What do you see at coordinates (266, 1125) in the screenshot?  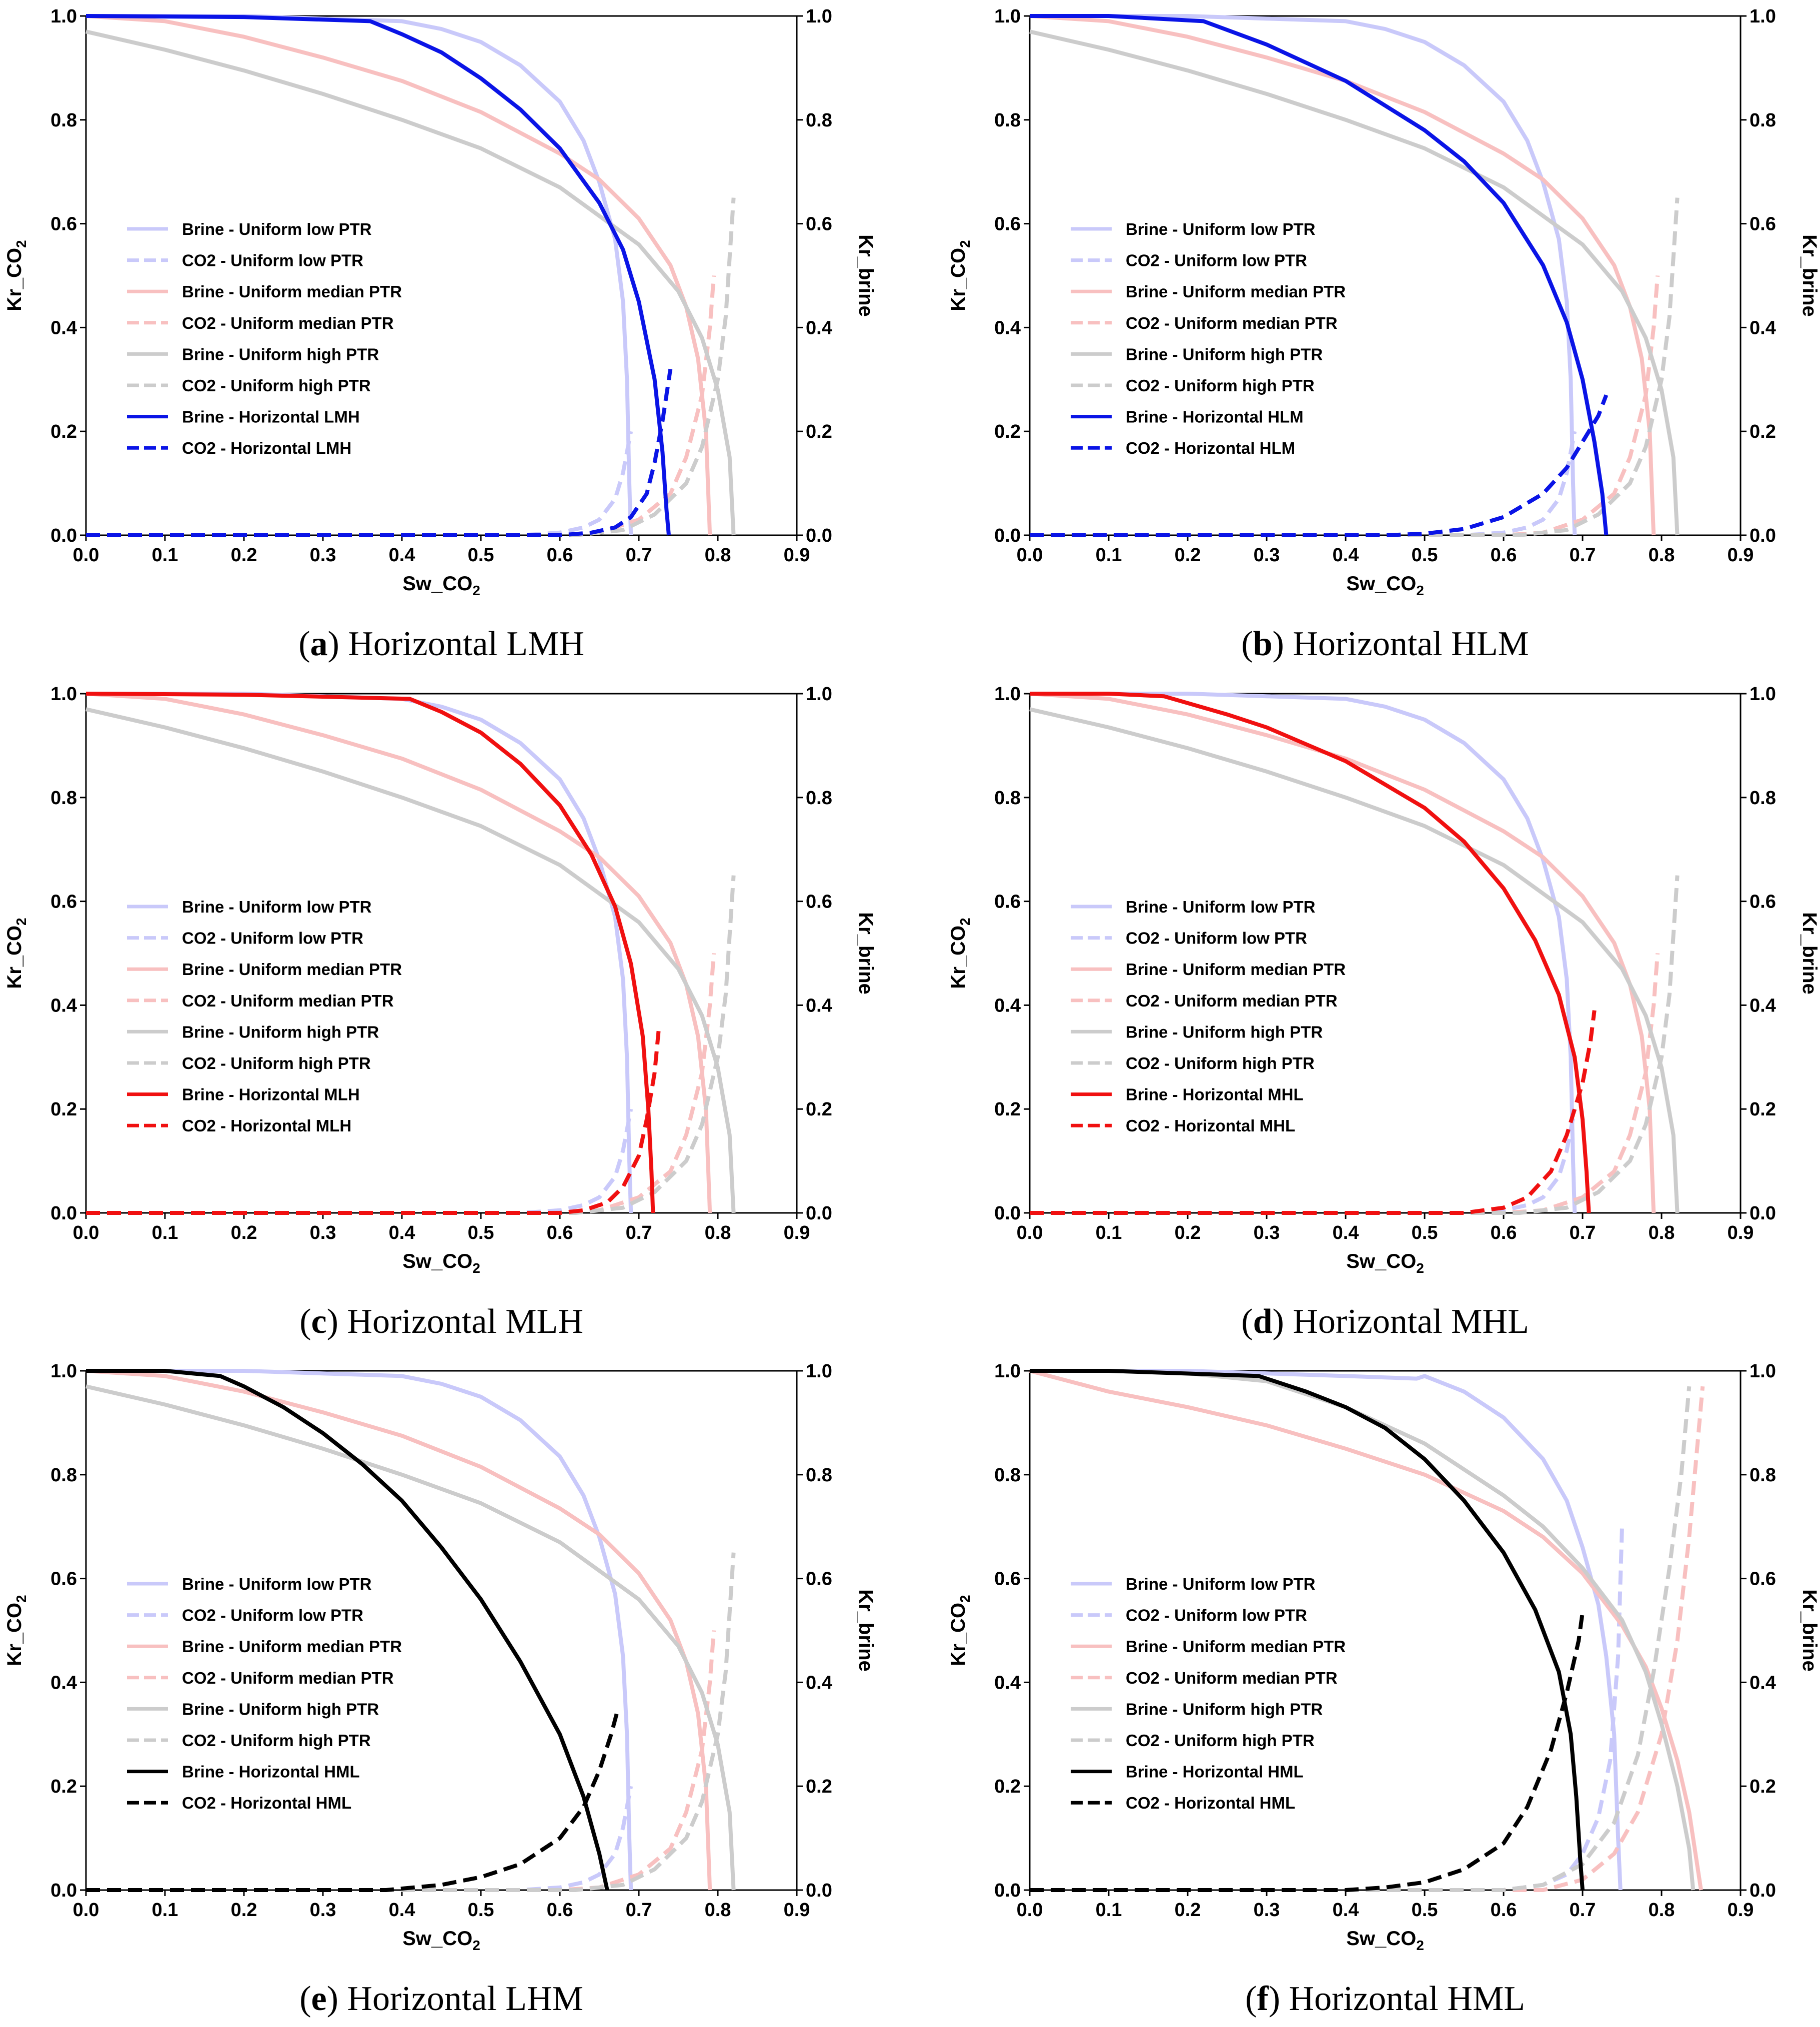 I see `legend-label: CO2 - Horizontal MLH` at bounding box center [266, 1125].